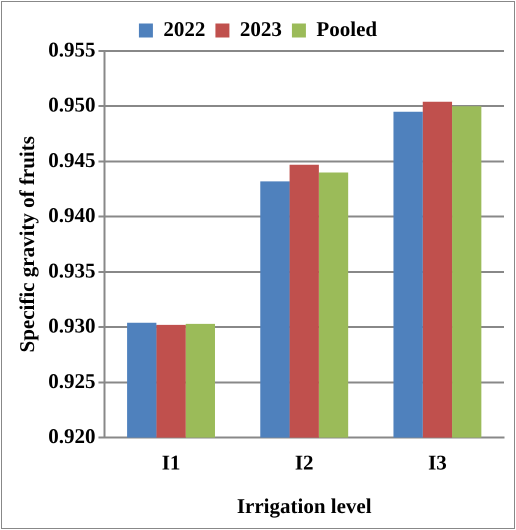  What do you see at coordinates (72, 215) in the screenshot?
I see `y-tick-label: 0.940` at bounding box center [72, 215].